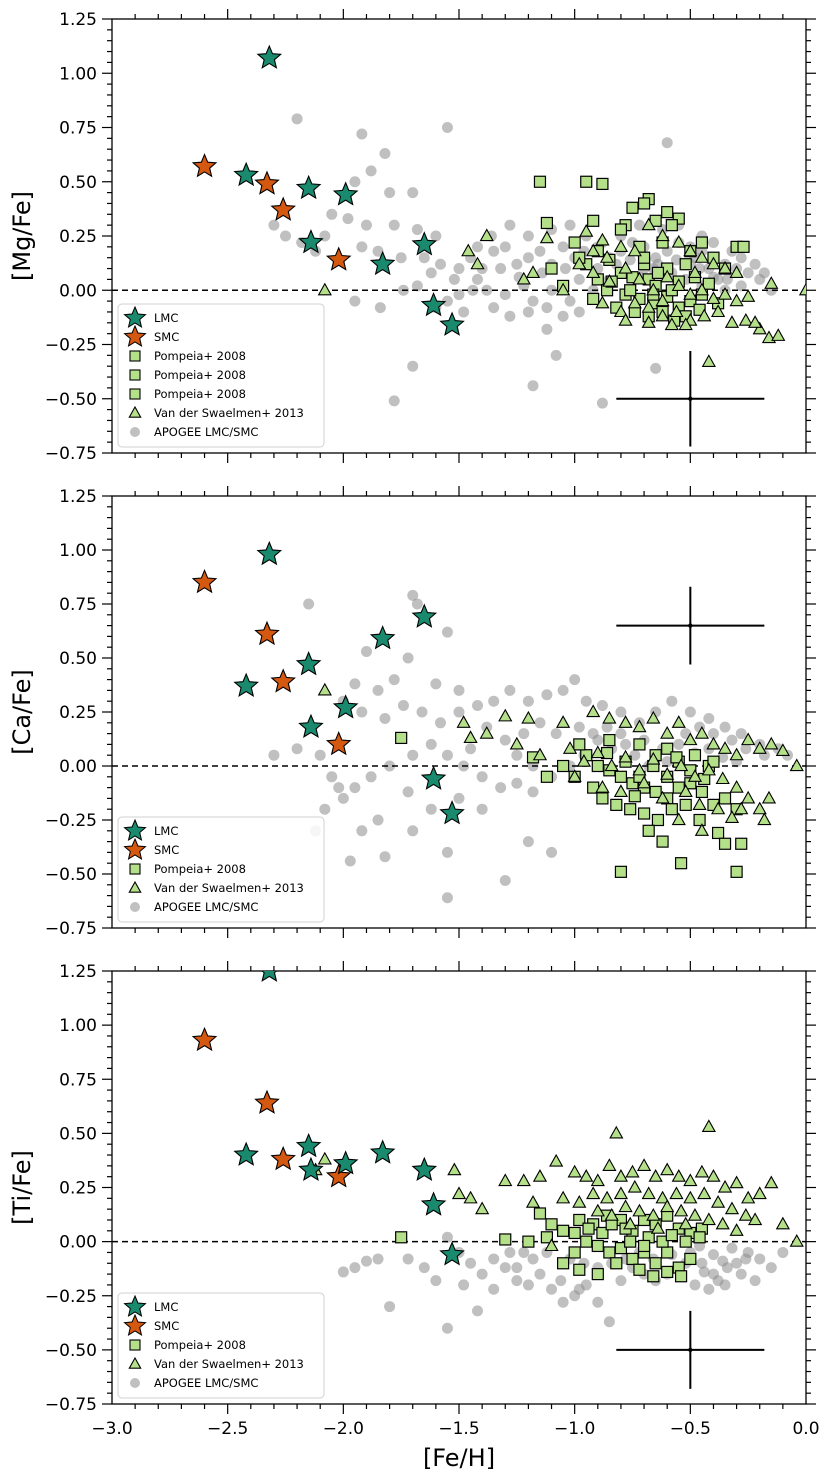  What do you see at coordinates (135, 848) in the screenshot?
I see `legend-smc-marker` at bounding box center [135, 848].